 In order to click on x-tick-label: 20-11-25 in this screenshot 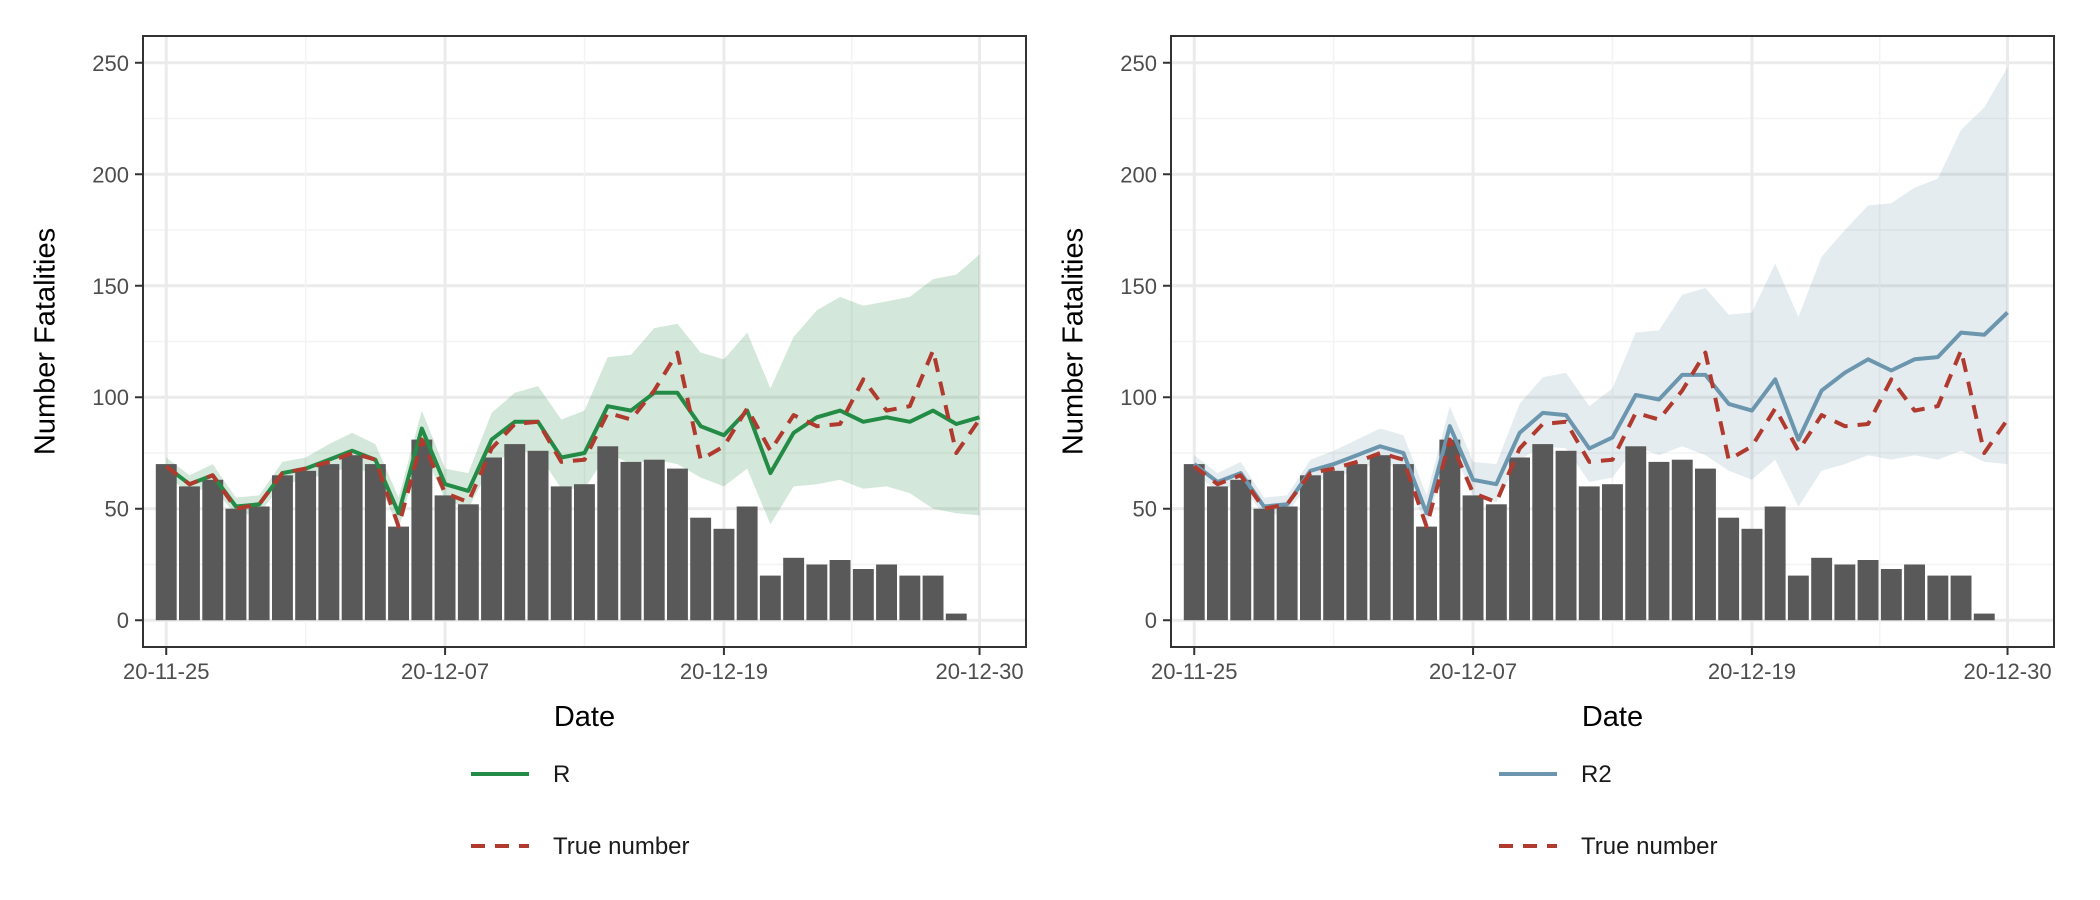, I will do `click(166, 671)`.